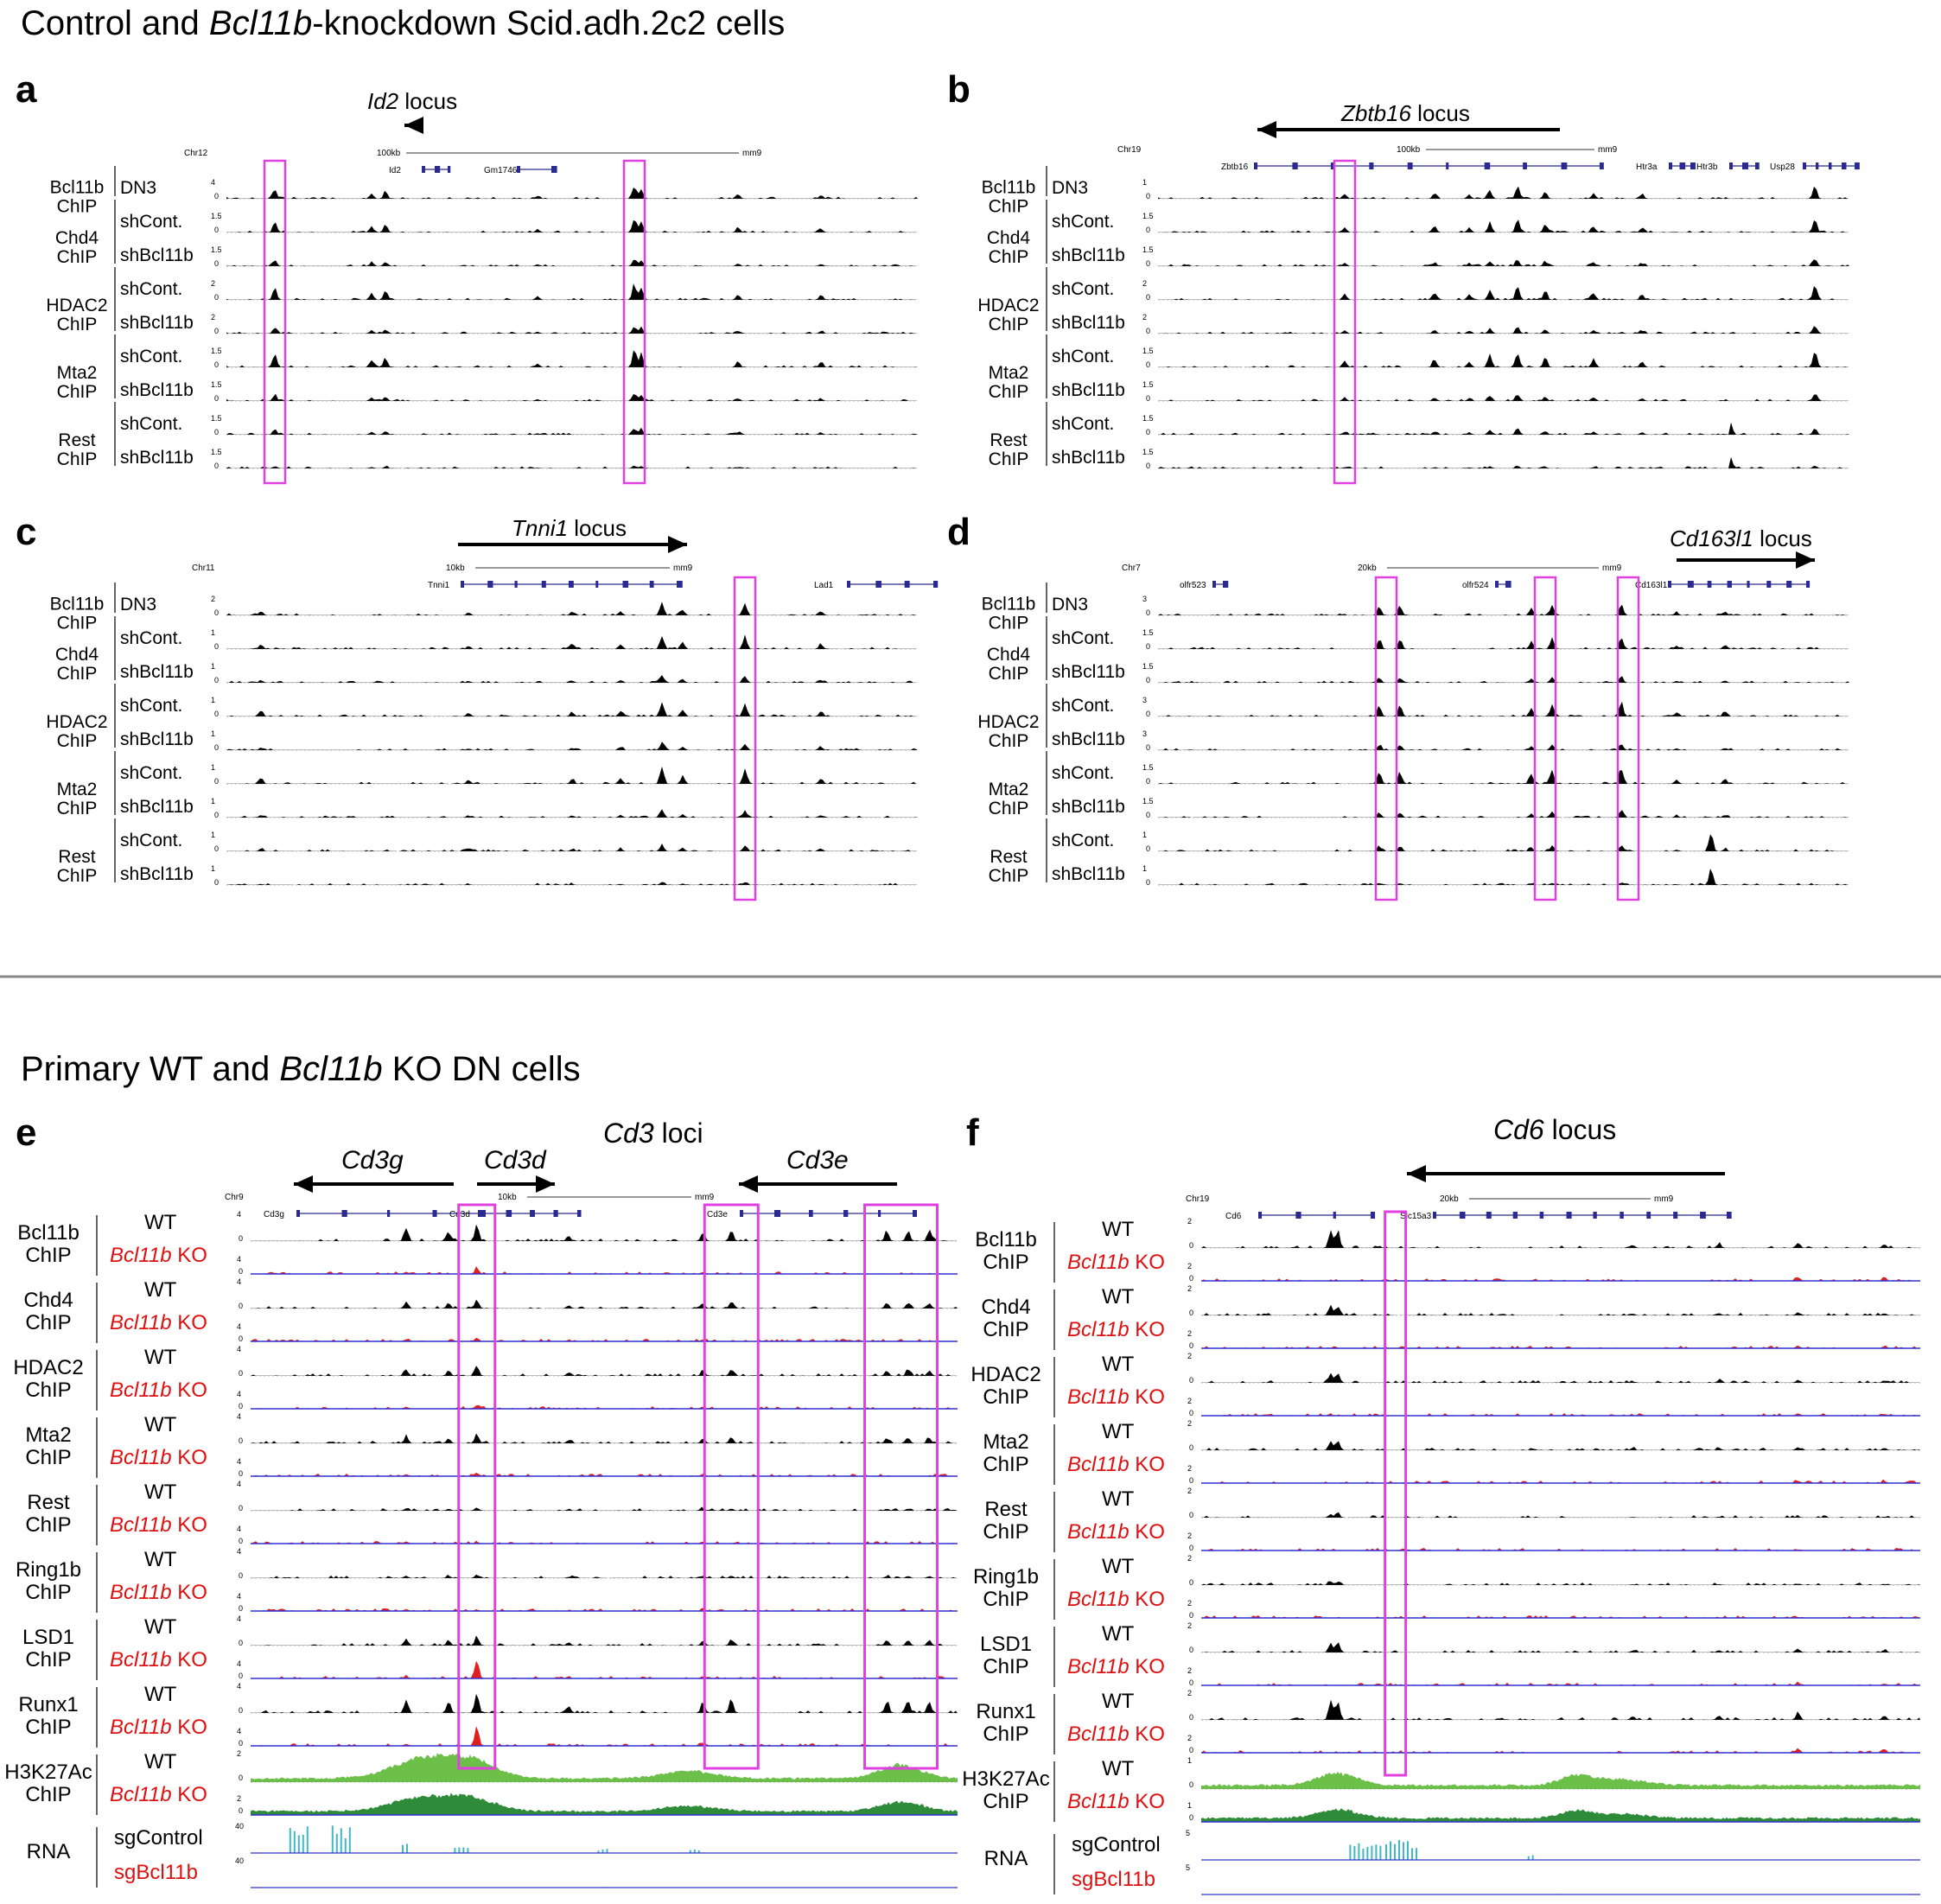 This screenshot has width=1941, height=1904. Describe the element at coordinates (818, 1161) in the screenshot. I see `sublocus-label: Cd3e` at that location.